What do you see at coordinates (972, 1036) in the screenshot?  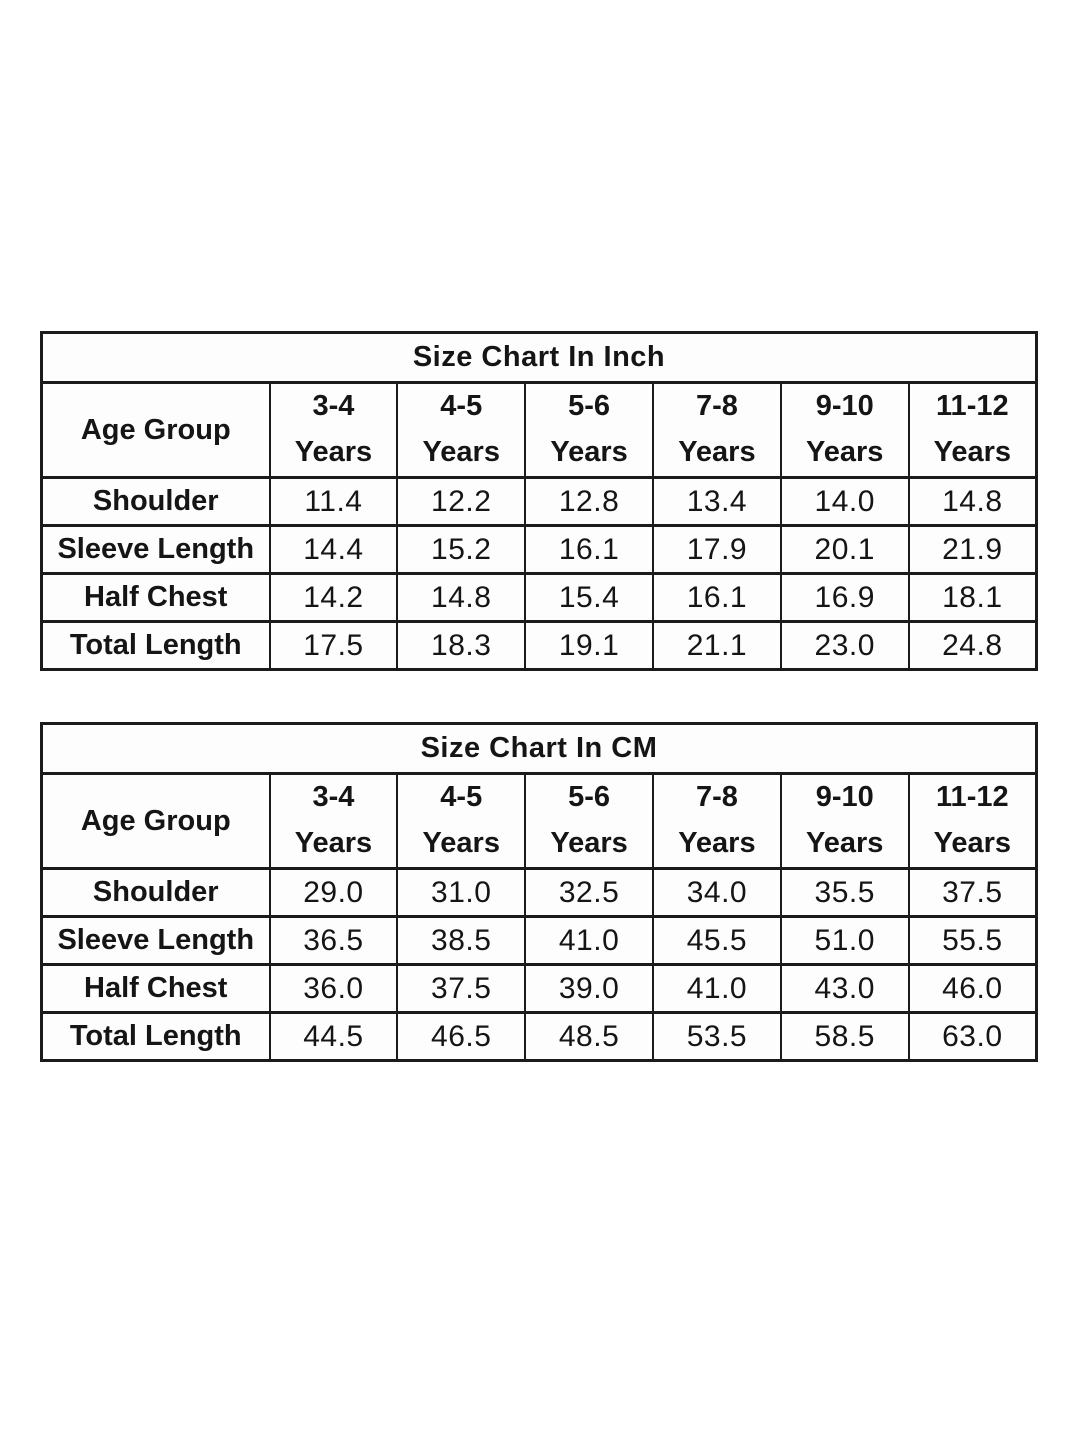 I see `value-cell: 63.0` at bounding box center [972, 1036].